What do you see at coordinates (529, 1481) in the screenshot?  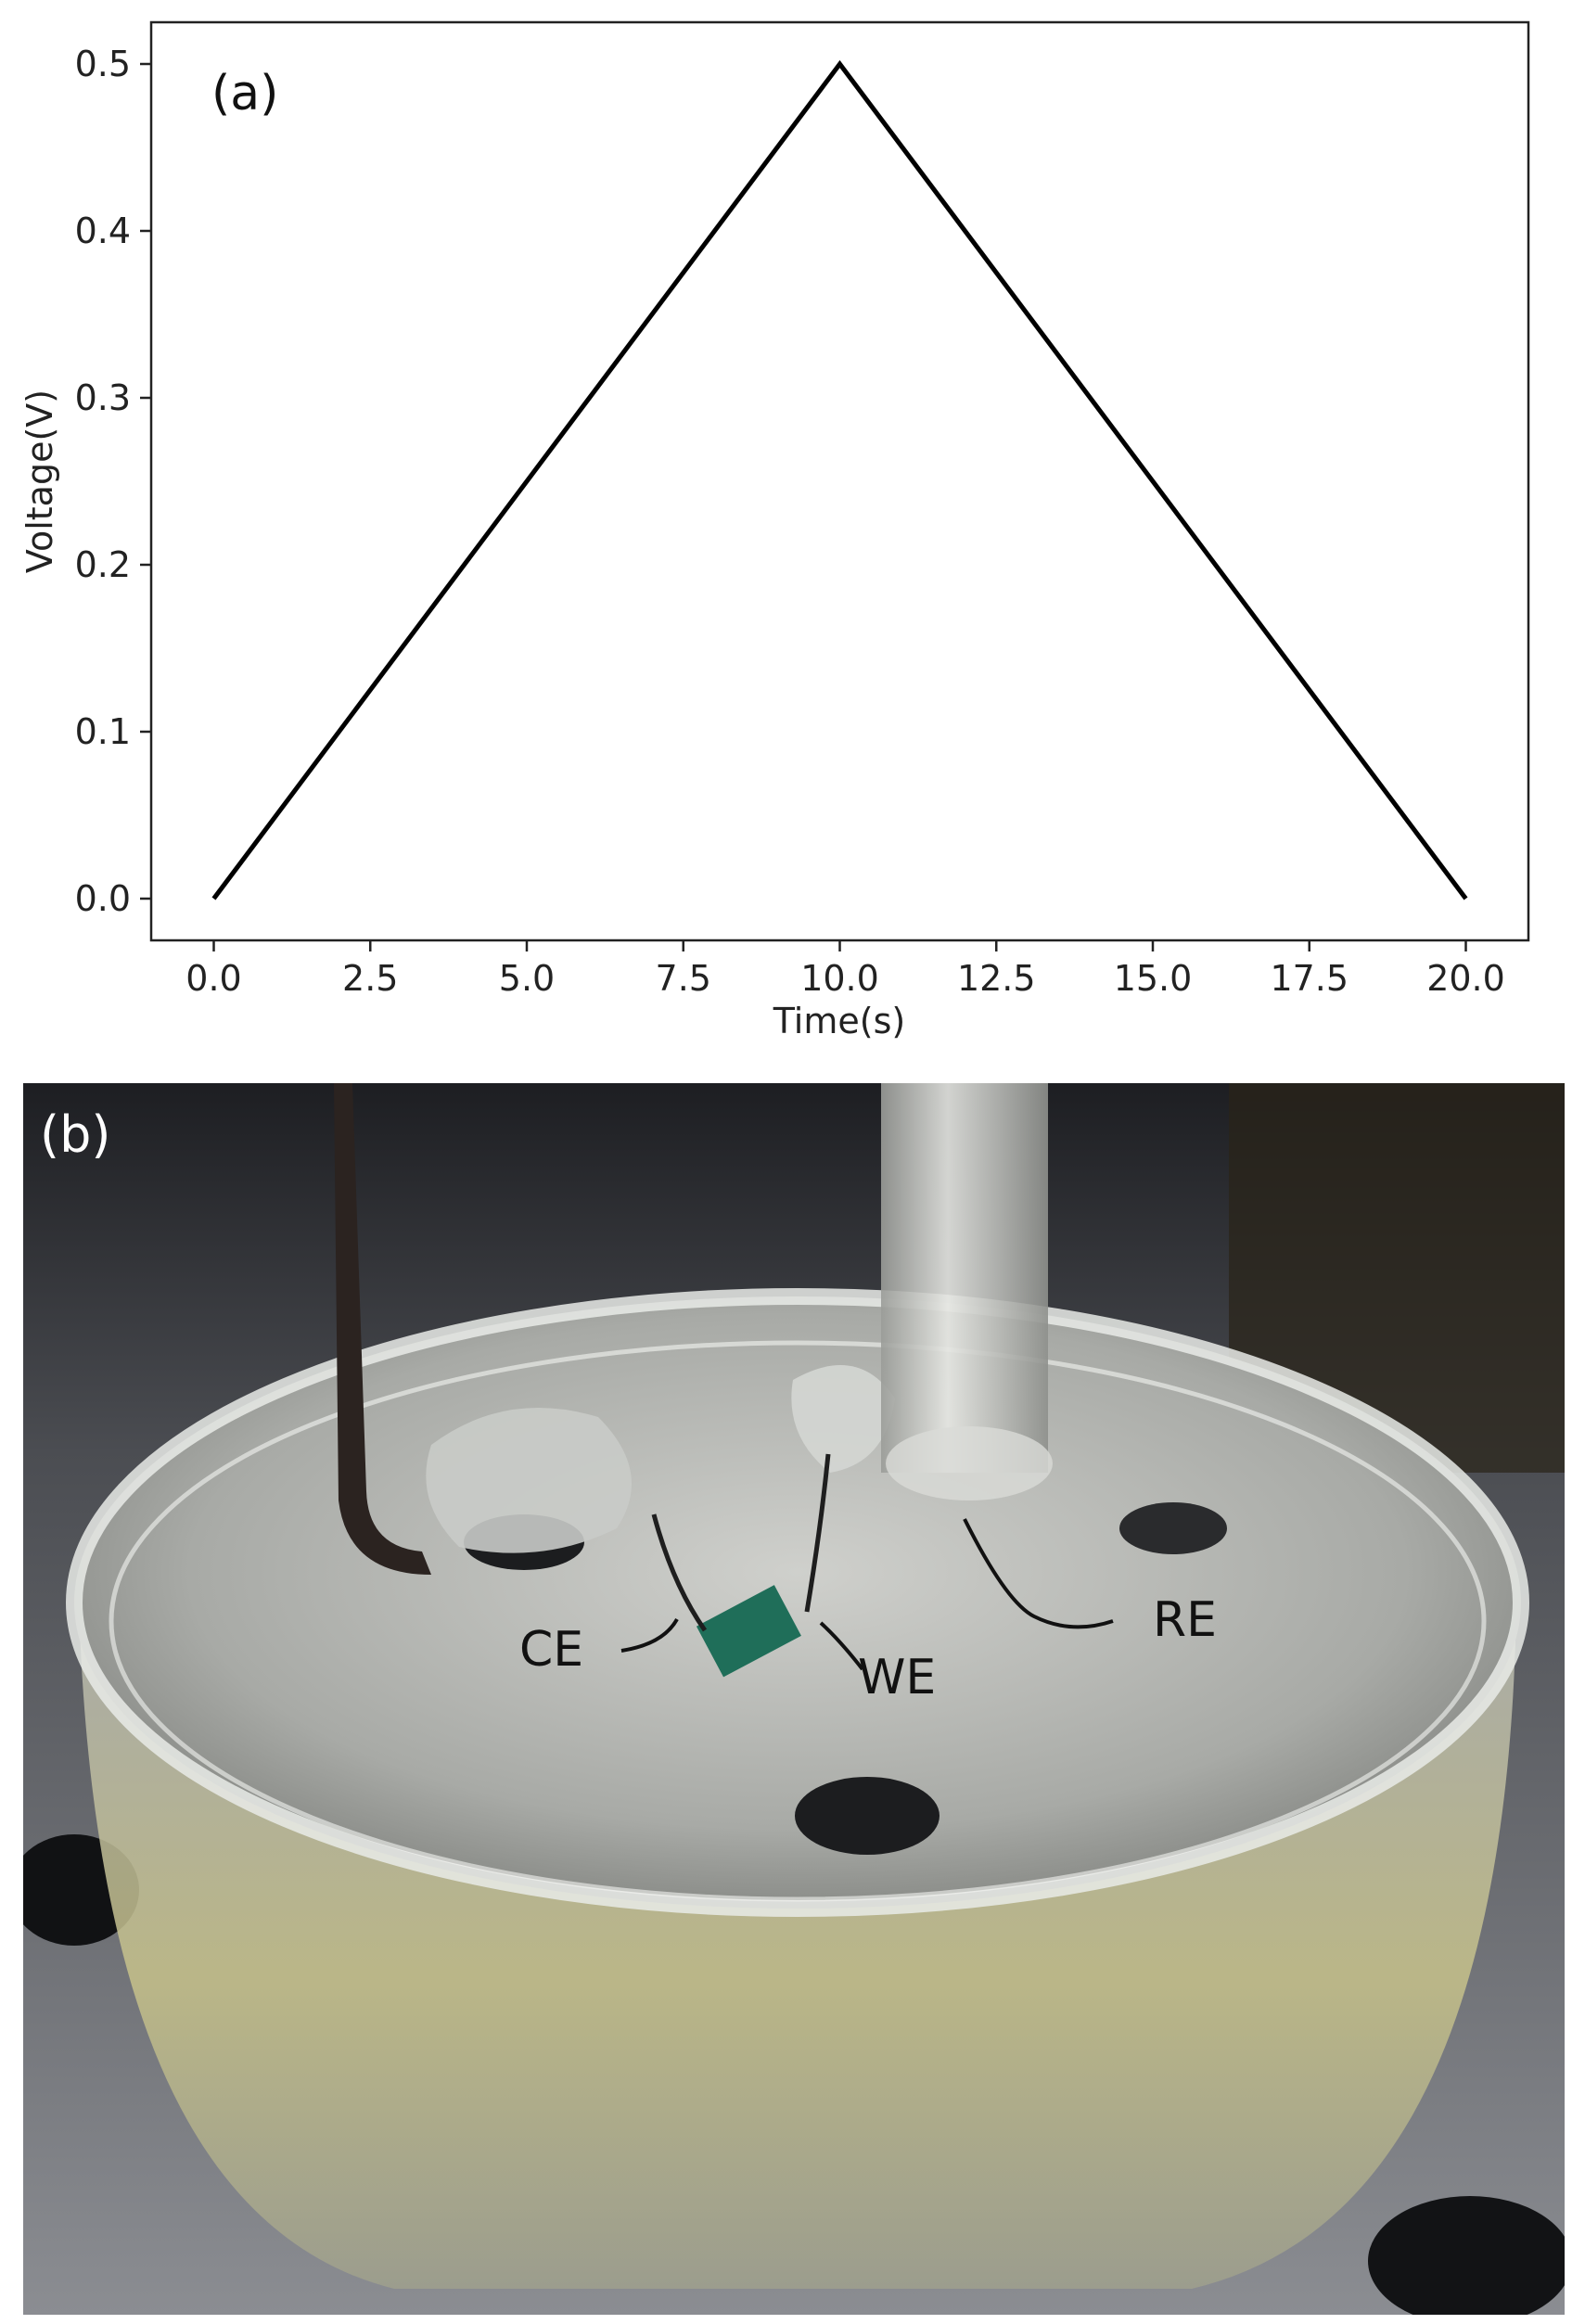 I see `ce-clip-left` at bounding box center [529, 1481].